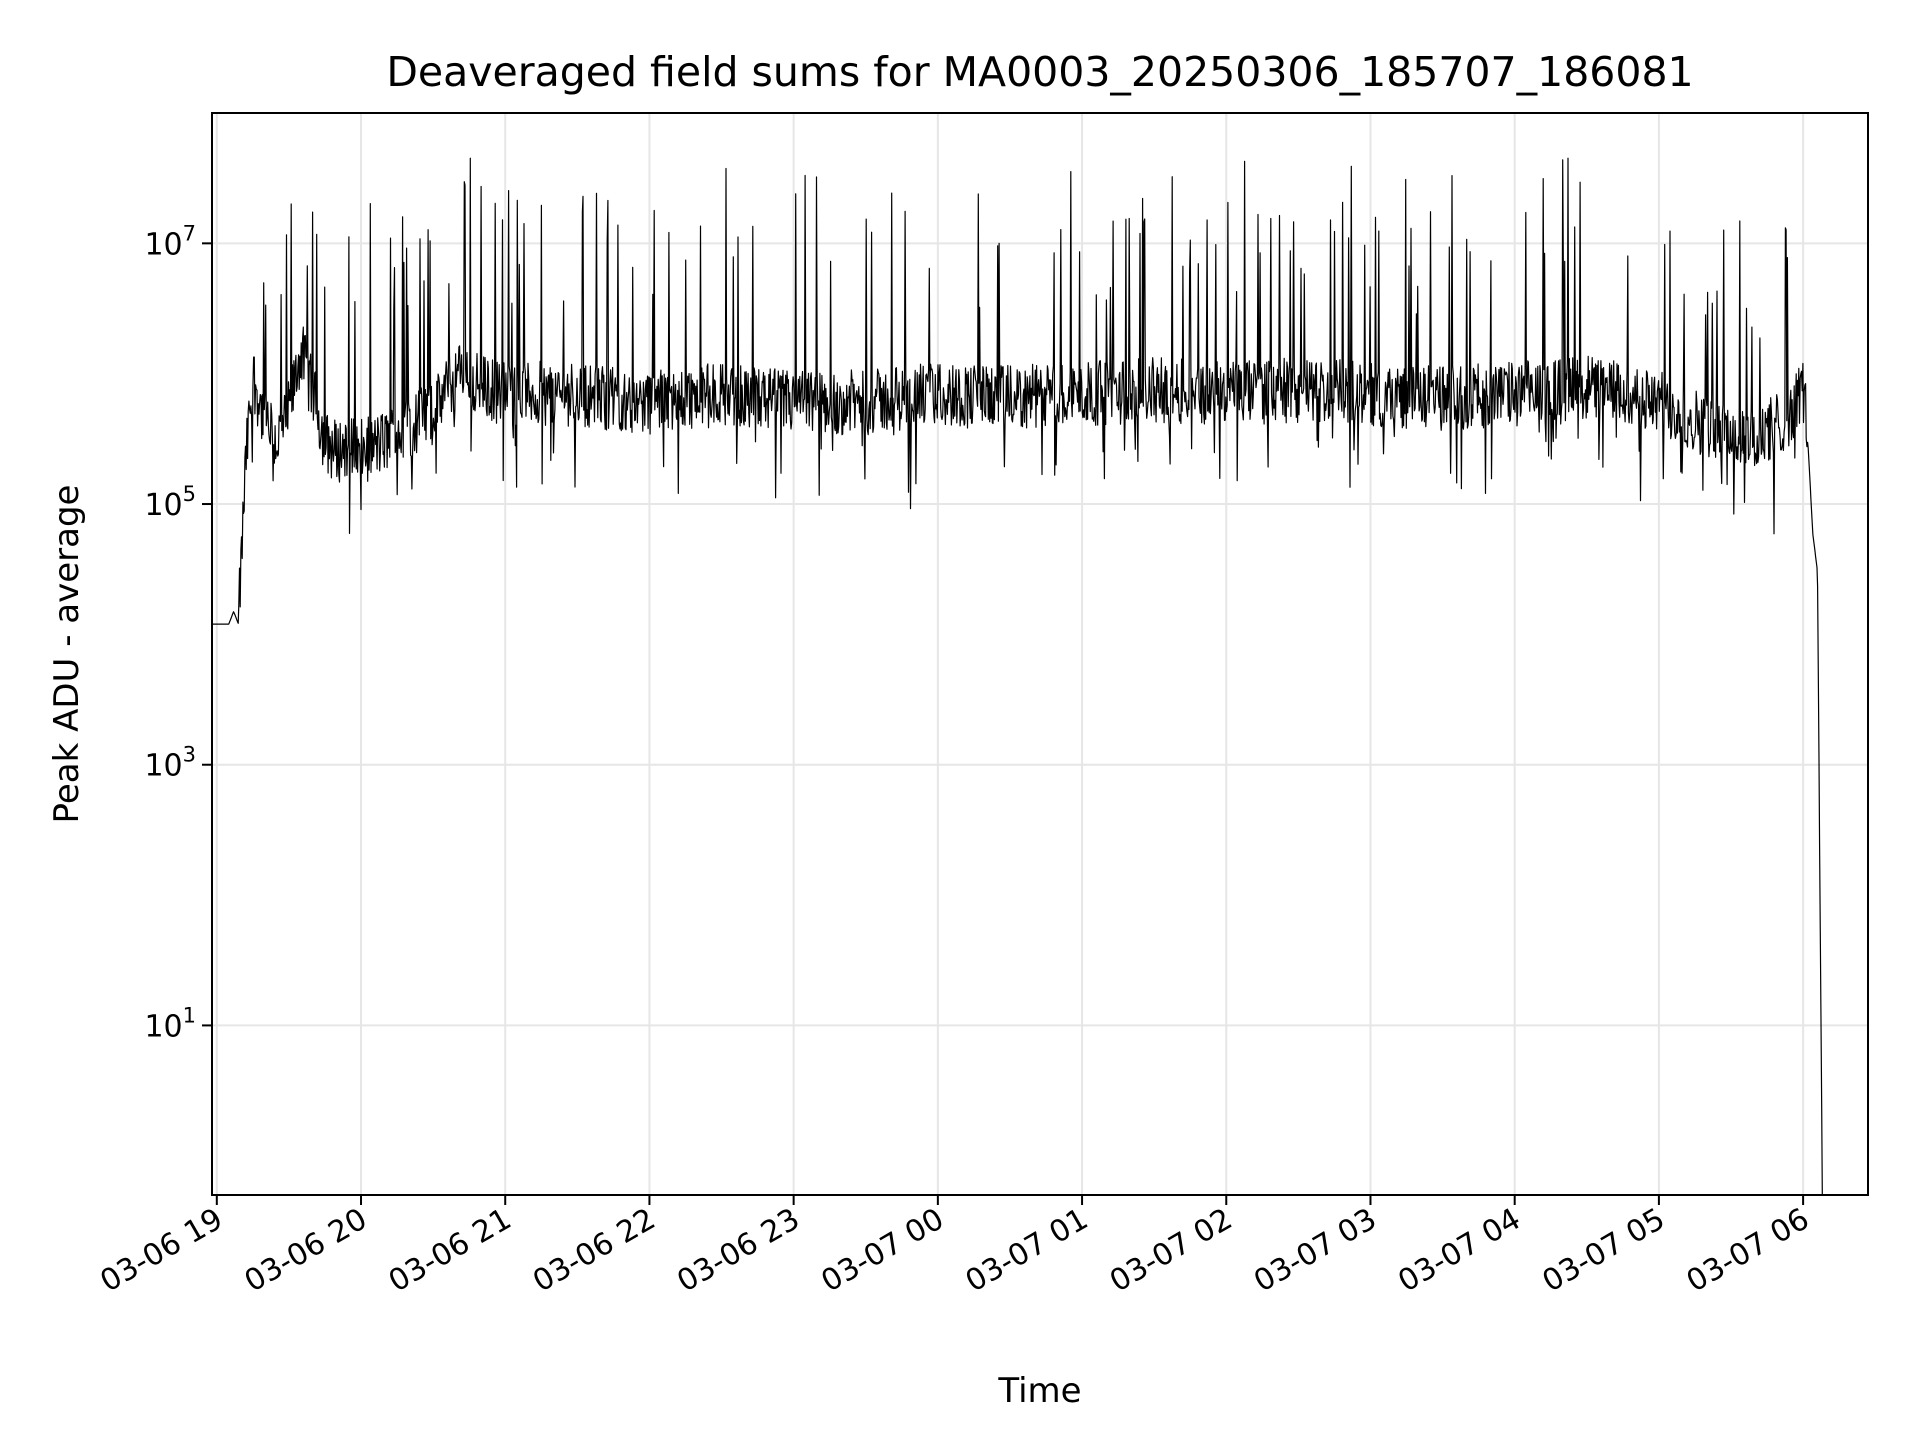 The image size is (1920, 1440). I want to click on y-tick-label: 10¹, so click(170, 1023).